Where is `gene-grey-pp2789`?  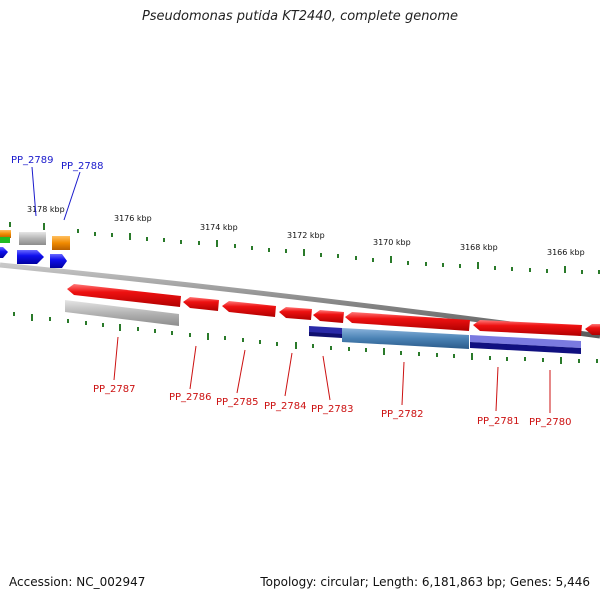 gene-grey-pp2789 is located at coordinates (32, 238).